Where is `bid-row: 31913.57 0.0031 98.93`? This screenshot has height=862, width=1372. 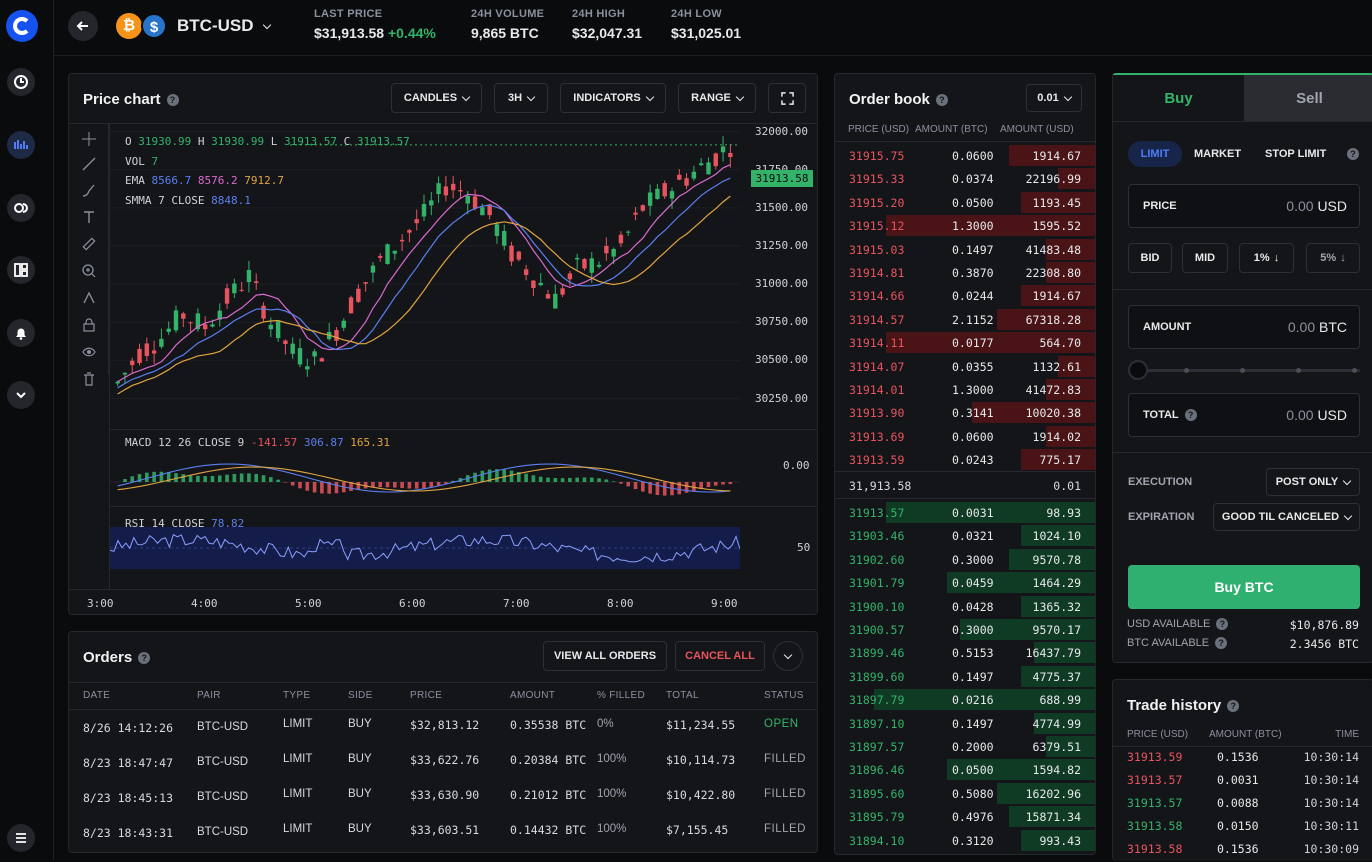
bid-row: 31913.57 0.0031 98.93 is located at coordinates (972, 512).